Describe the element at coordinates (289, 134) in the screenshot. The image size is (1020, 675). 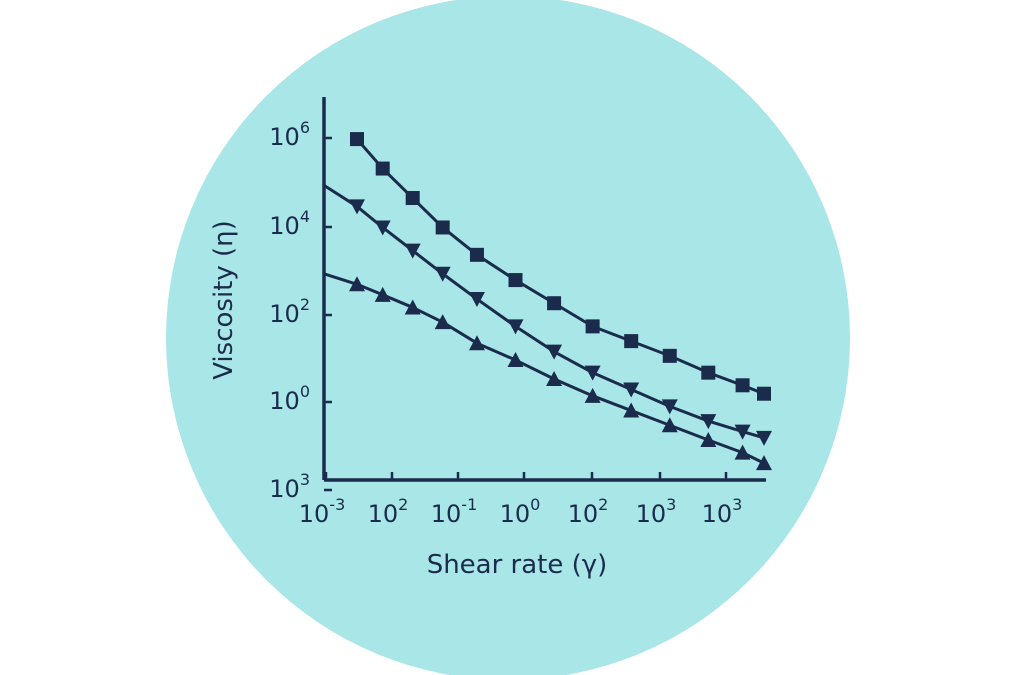
I see `y-tick-label: 10⁶` at that location.